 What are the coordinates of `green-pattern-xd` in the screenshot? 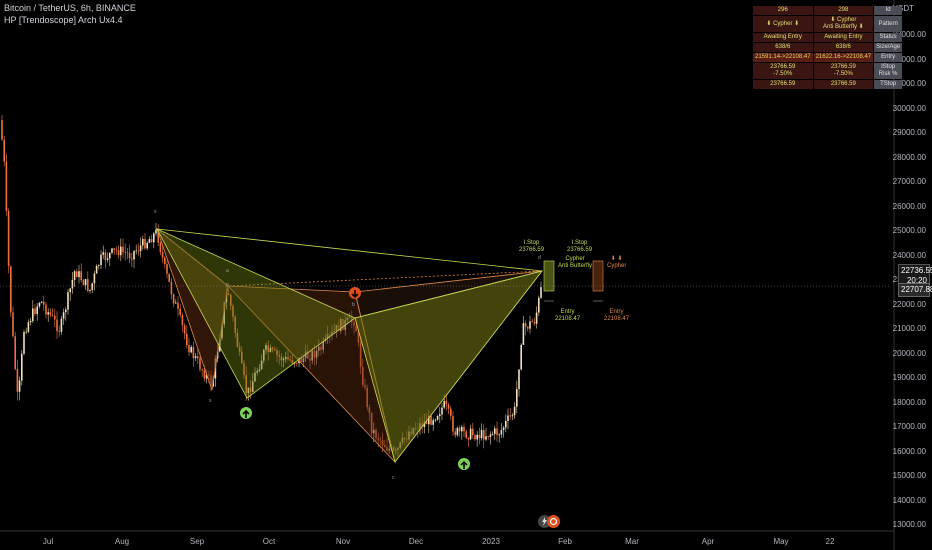 It's located at (349, 250).